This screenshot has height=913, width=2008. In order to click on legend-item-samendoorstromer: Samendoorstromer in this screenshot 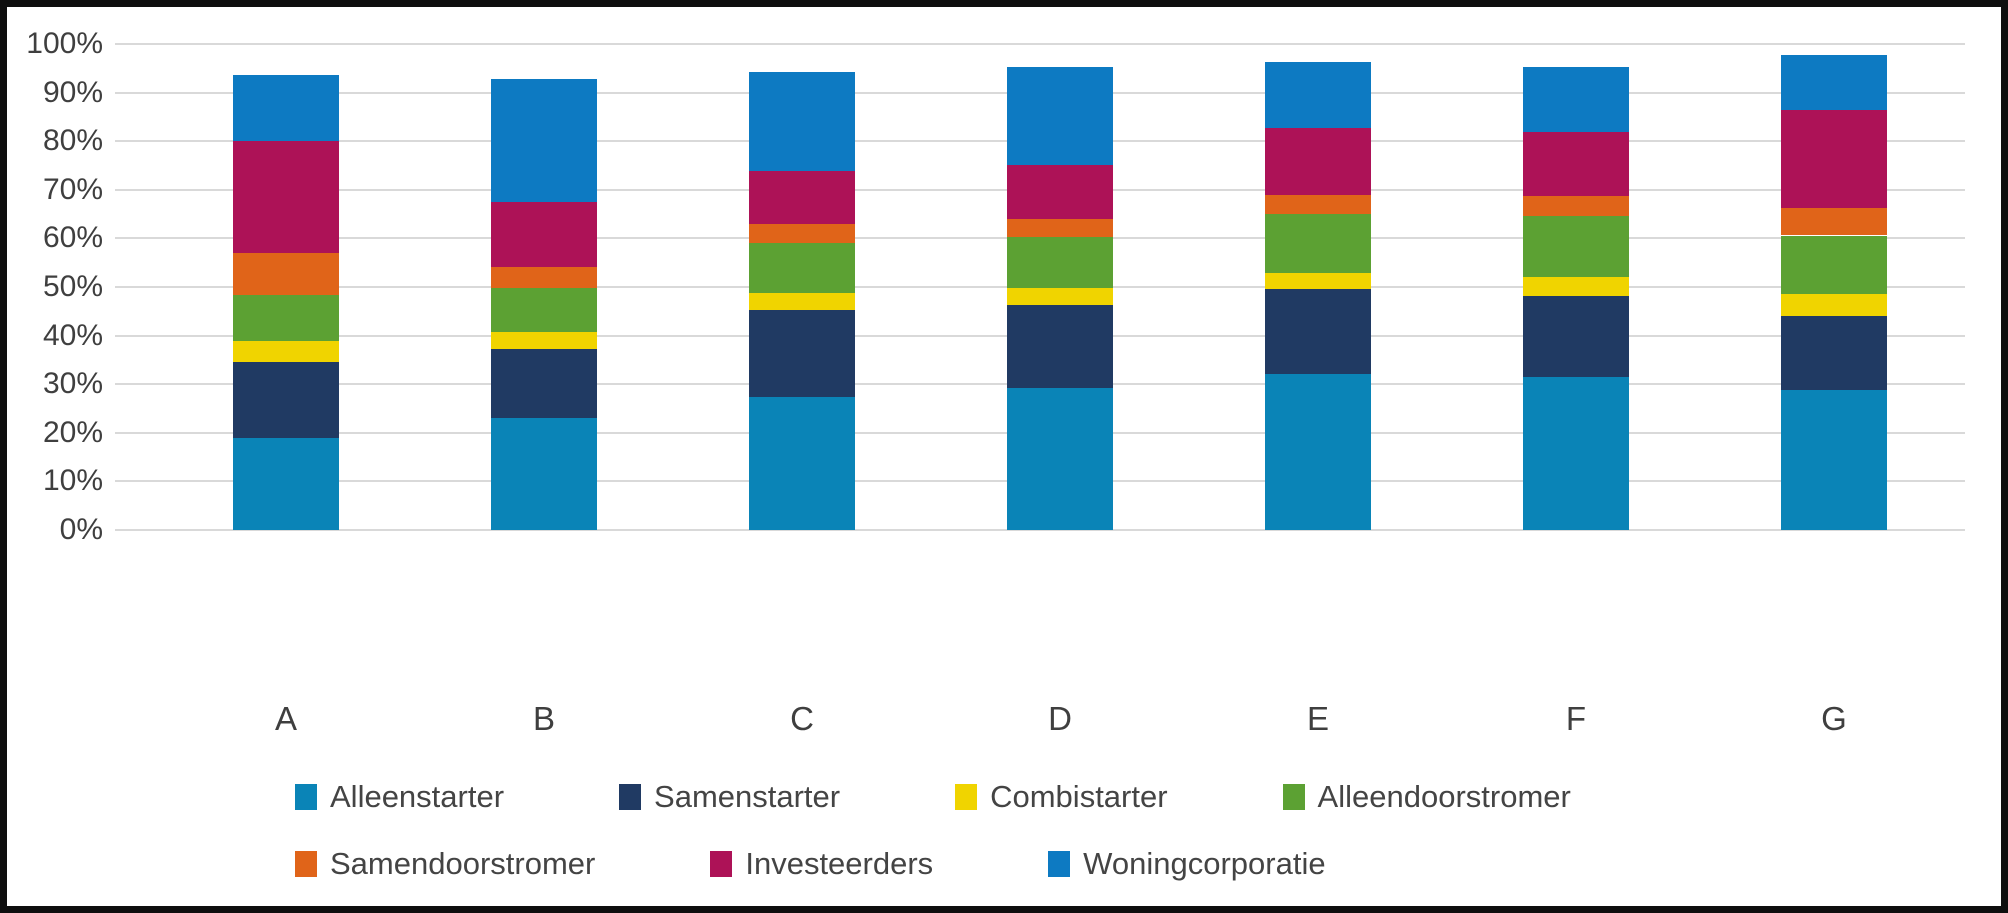, I will do `click(445, 864)`.